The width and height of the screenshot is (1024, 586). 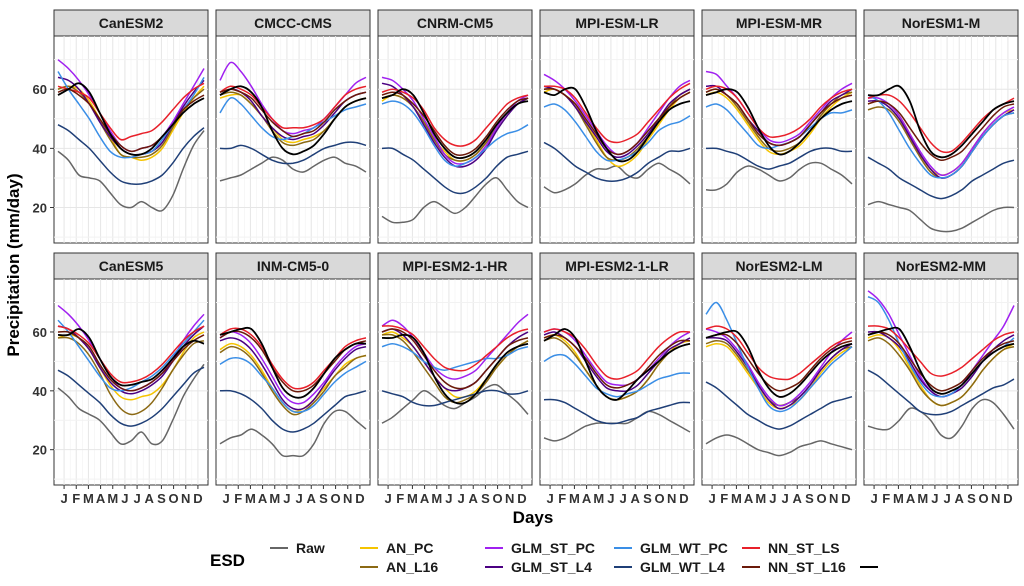 I want to click on y-tick-label: 40, so click(x=40, y=148).